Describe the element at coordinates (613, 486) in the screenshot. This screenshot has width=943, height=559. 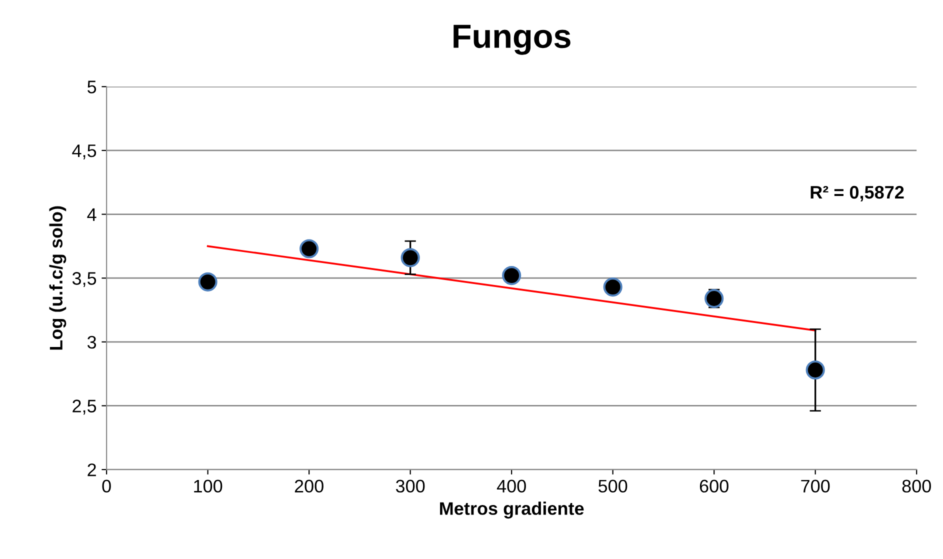
I see `x-tick-label: 500` at that location.